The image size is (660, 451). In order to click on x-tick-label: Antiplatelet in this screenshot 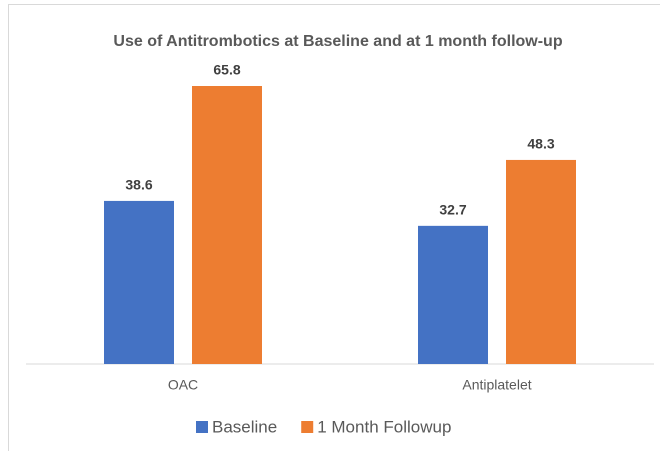, I will do `click(496, 385)`.